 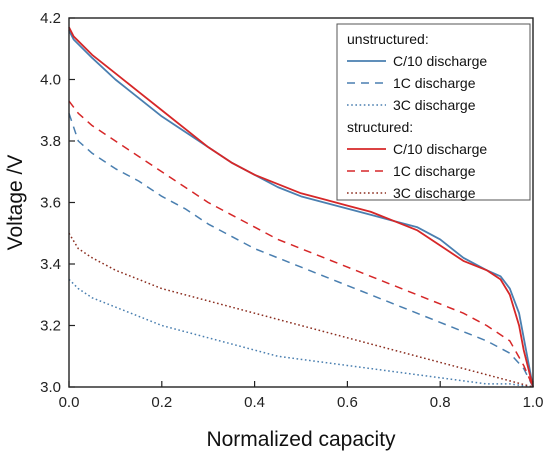 I want to click on x-tick-label: 0.0, so click(x=69, y=402).